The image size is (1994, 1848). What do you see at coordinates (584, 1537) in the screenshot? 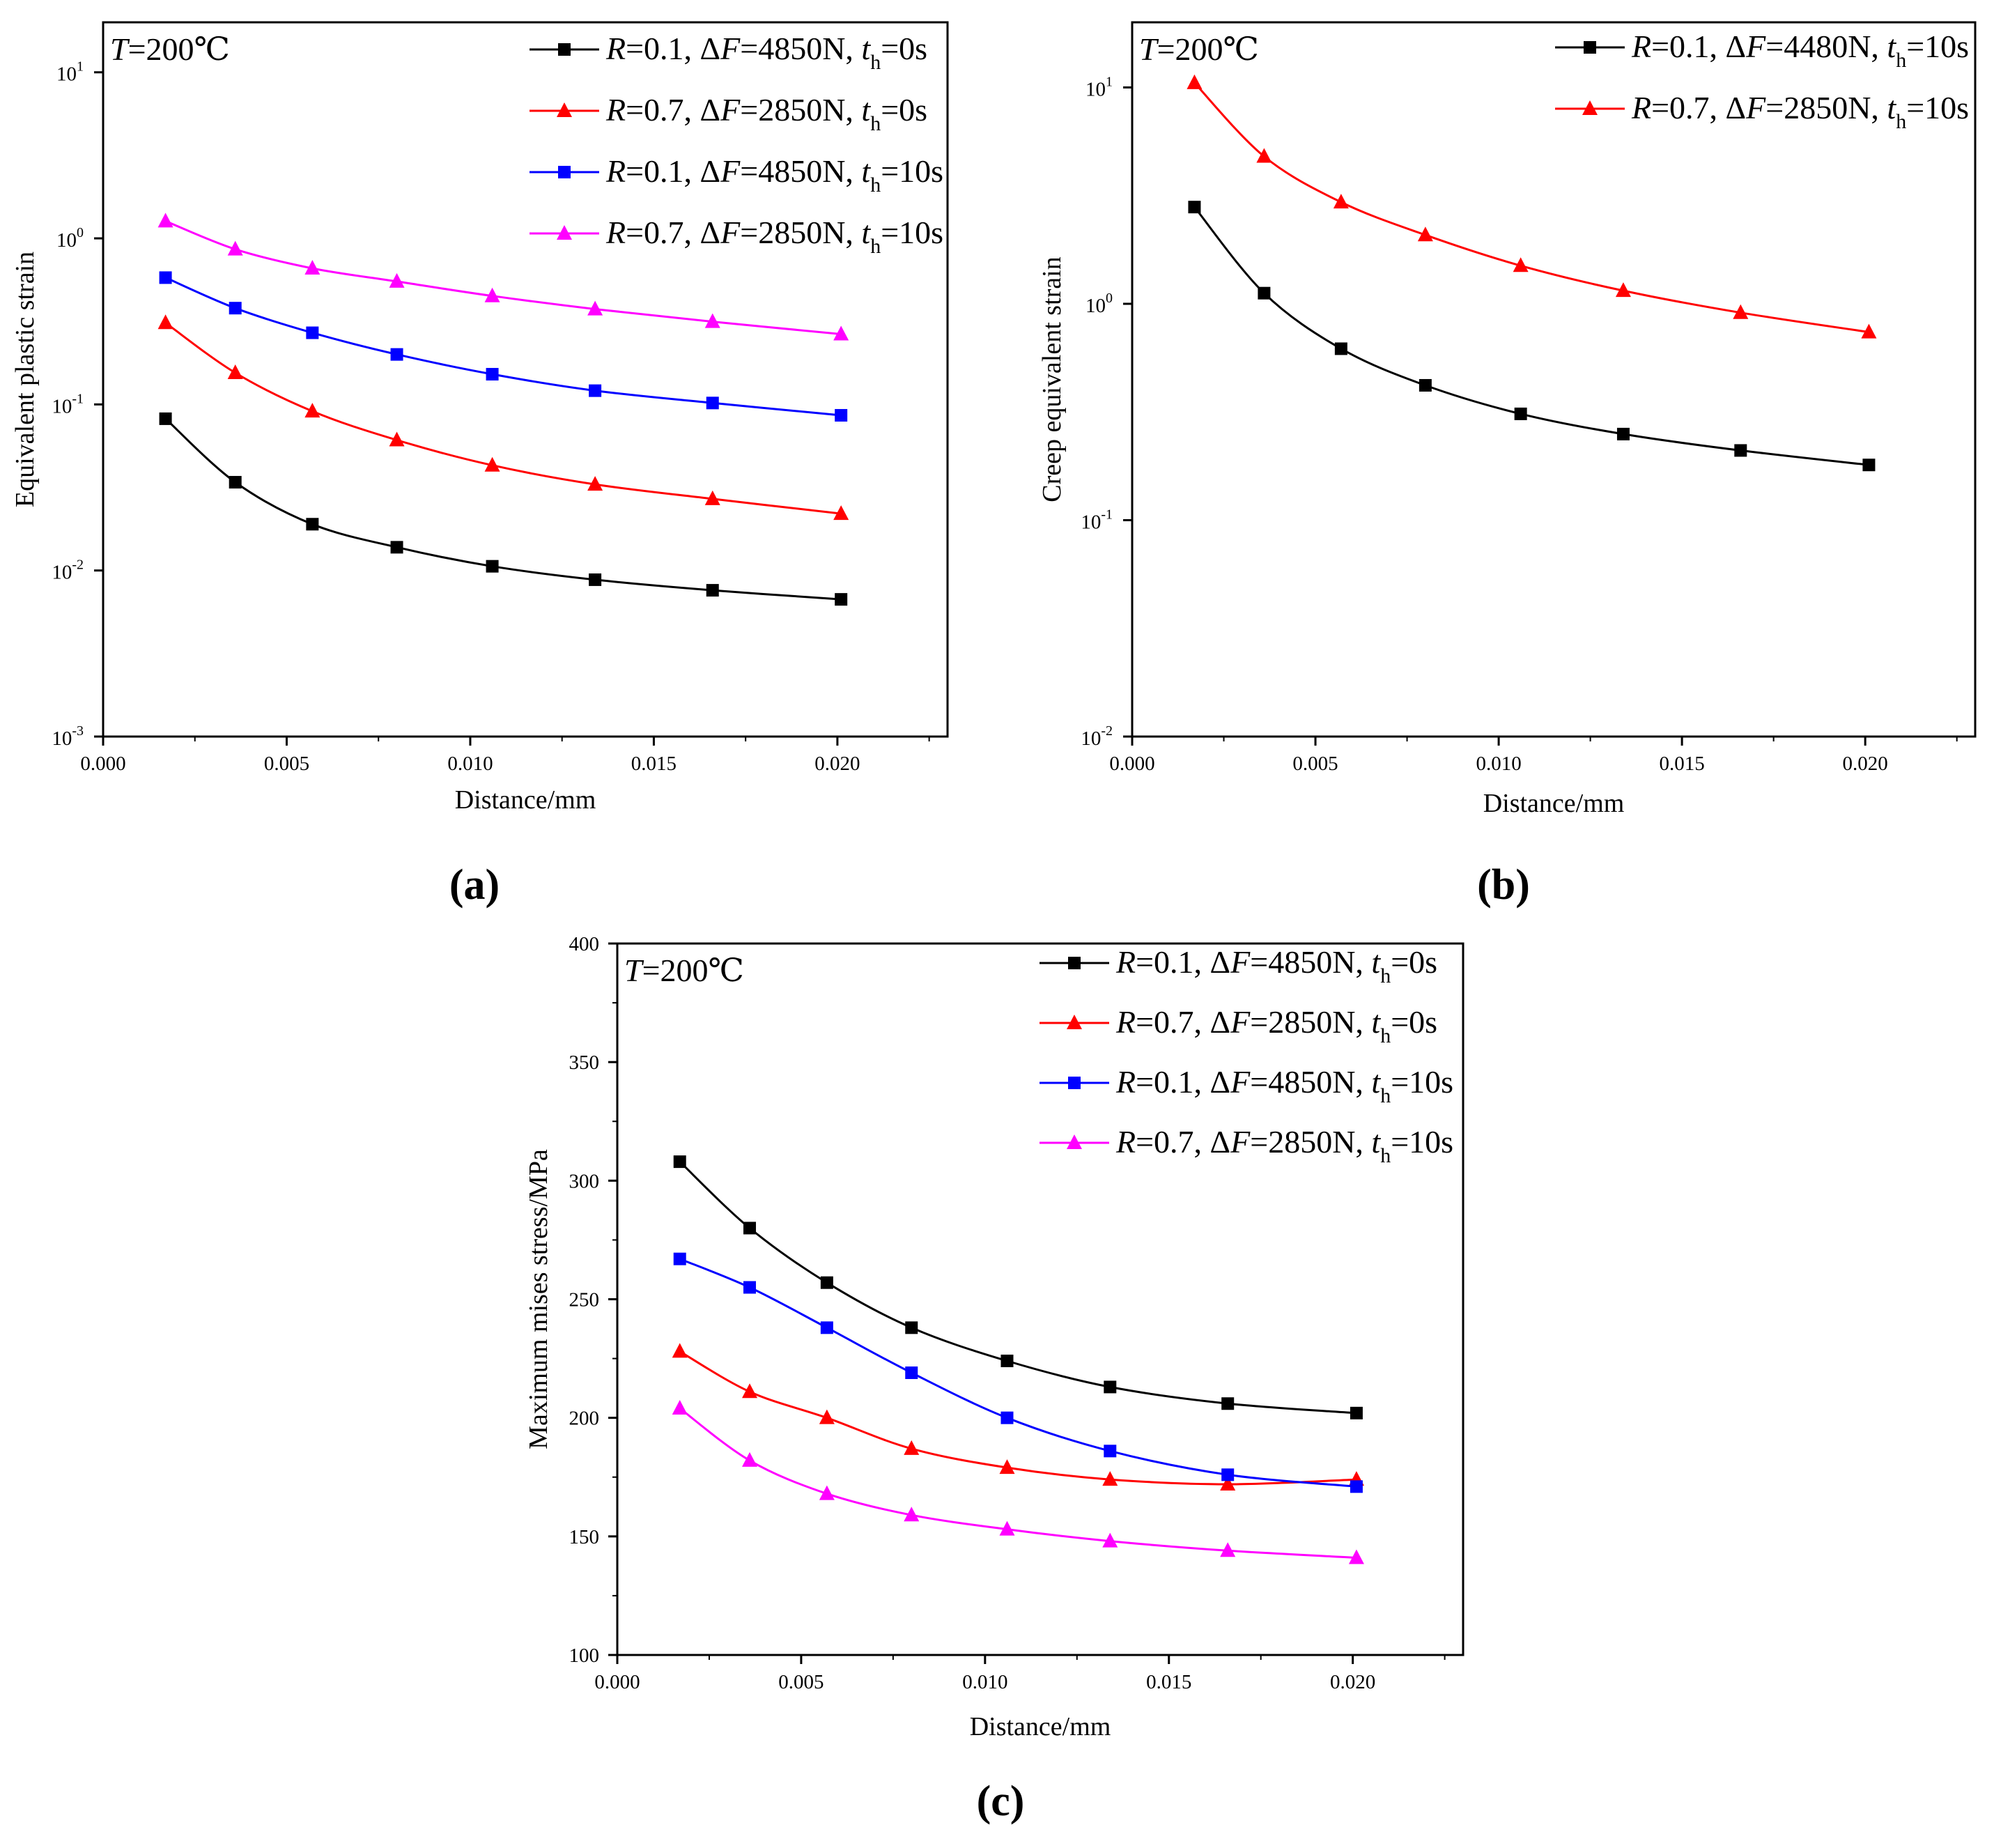
I see `y-tick-label: 150` at bounding box center [584, 1537].